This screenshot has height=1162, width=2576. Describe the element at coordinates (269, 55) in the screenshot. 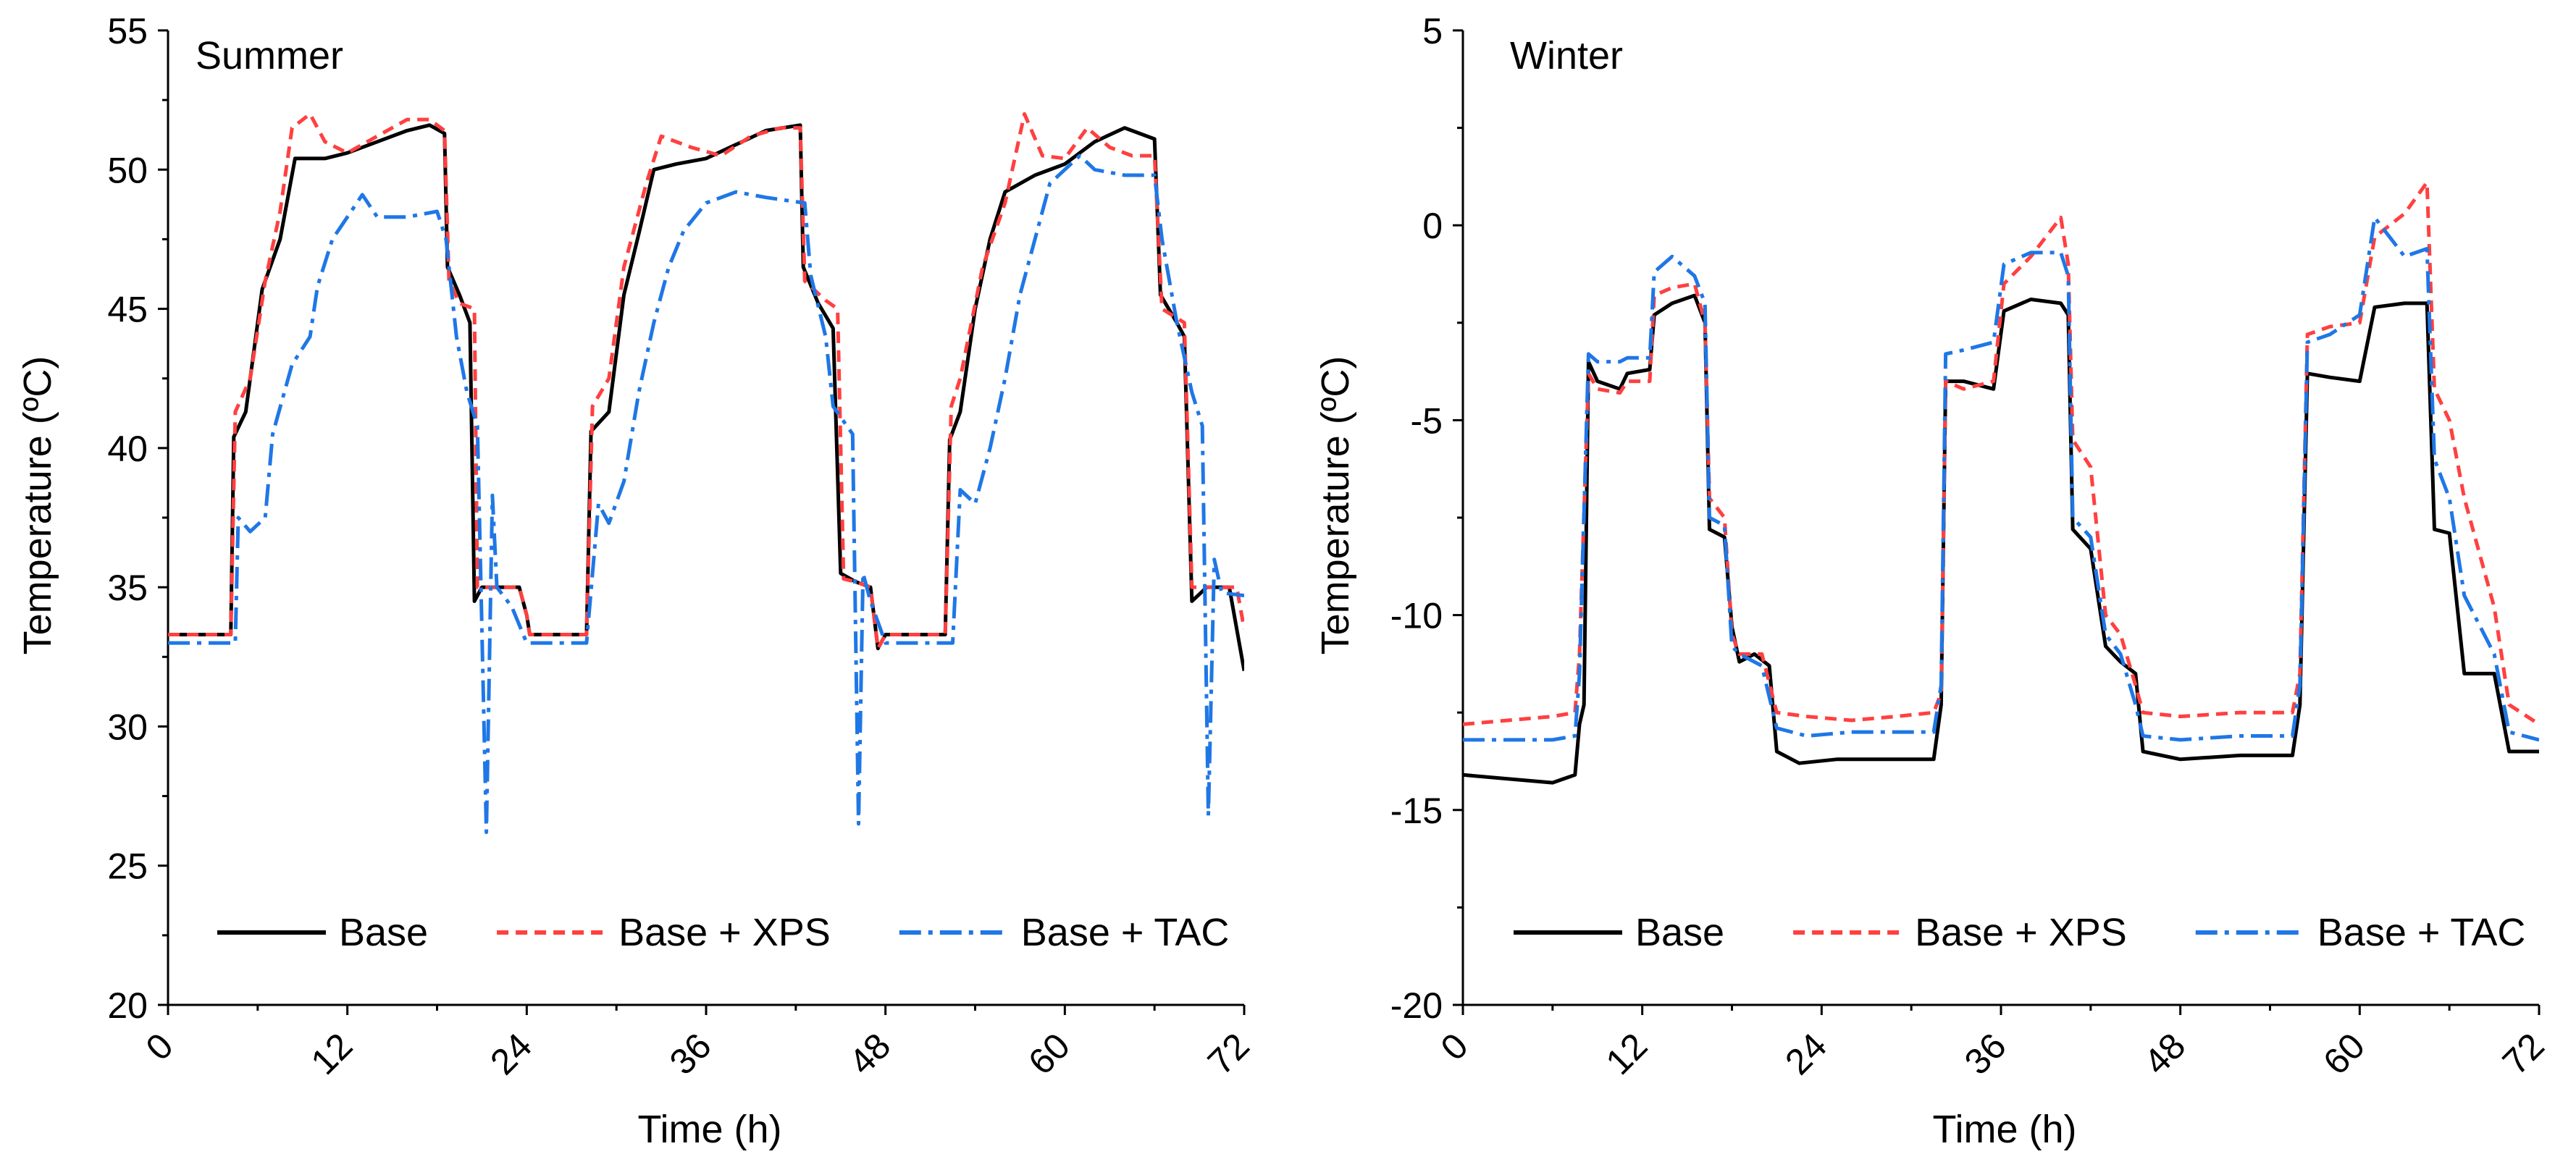

I see `summer-panel-label: Summer` at that location.